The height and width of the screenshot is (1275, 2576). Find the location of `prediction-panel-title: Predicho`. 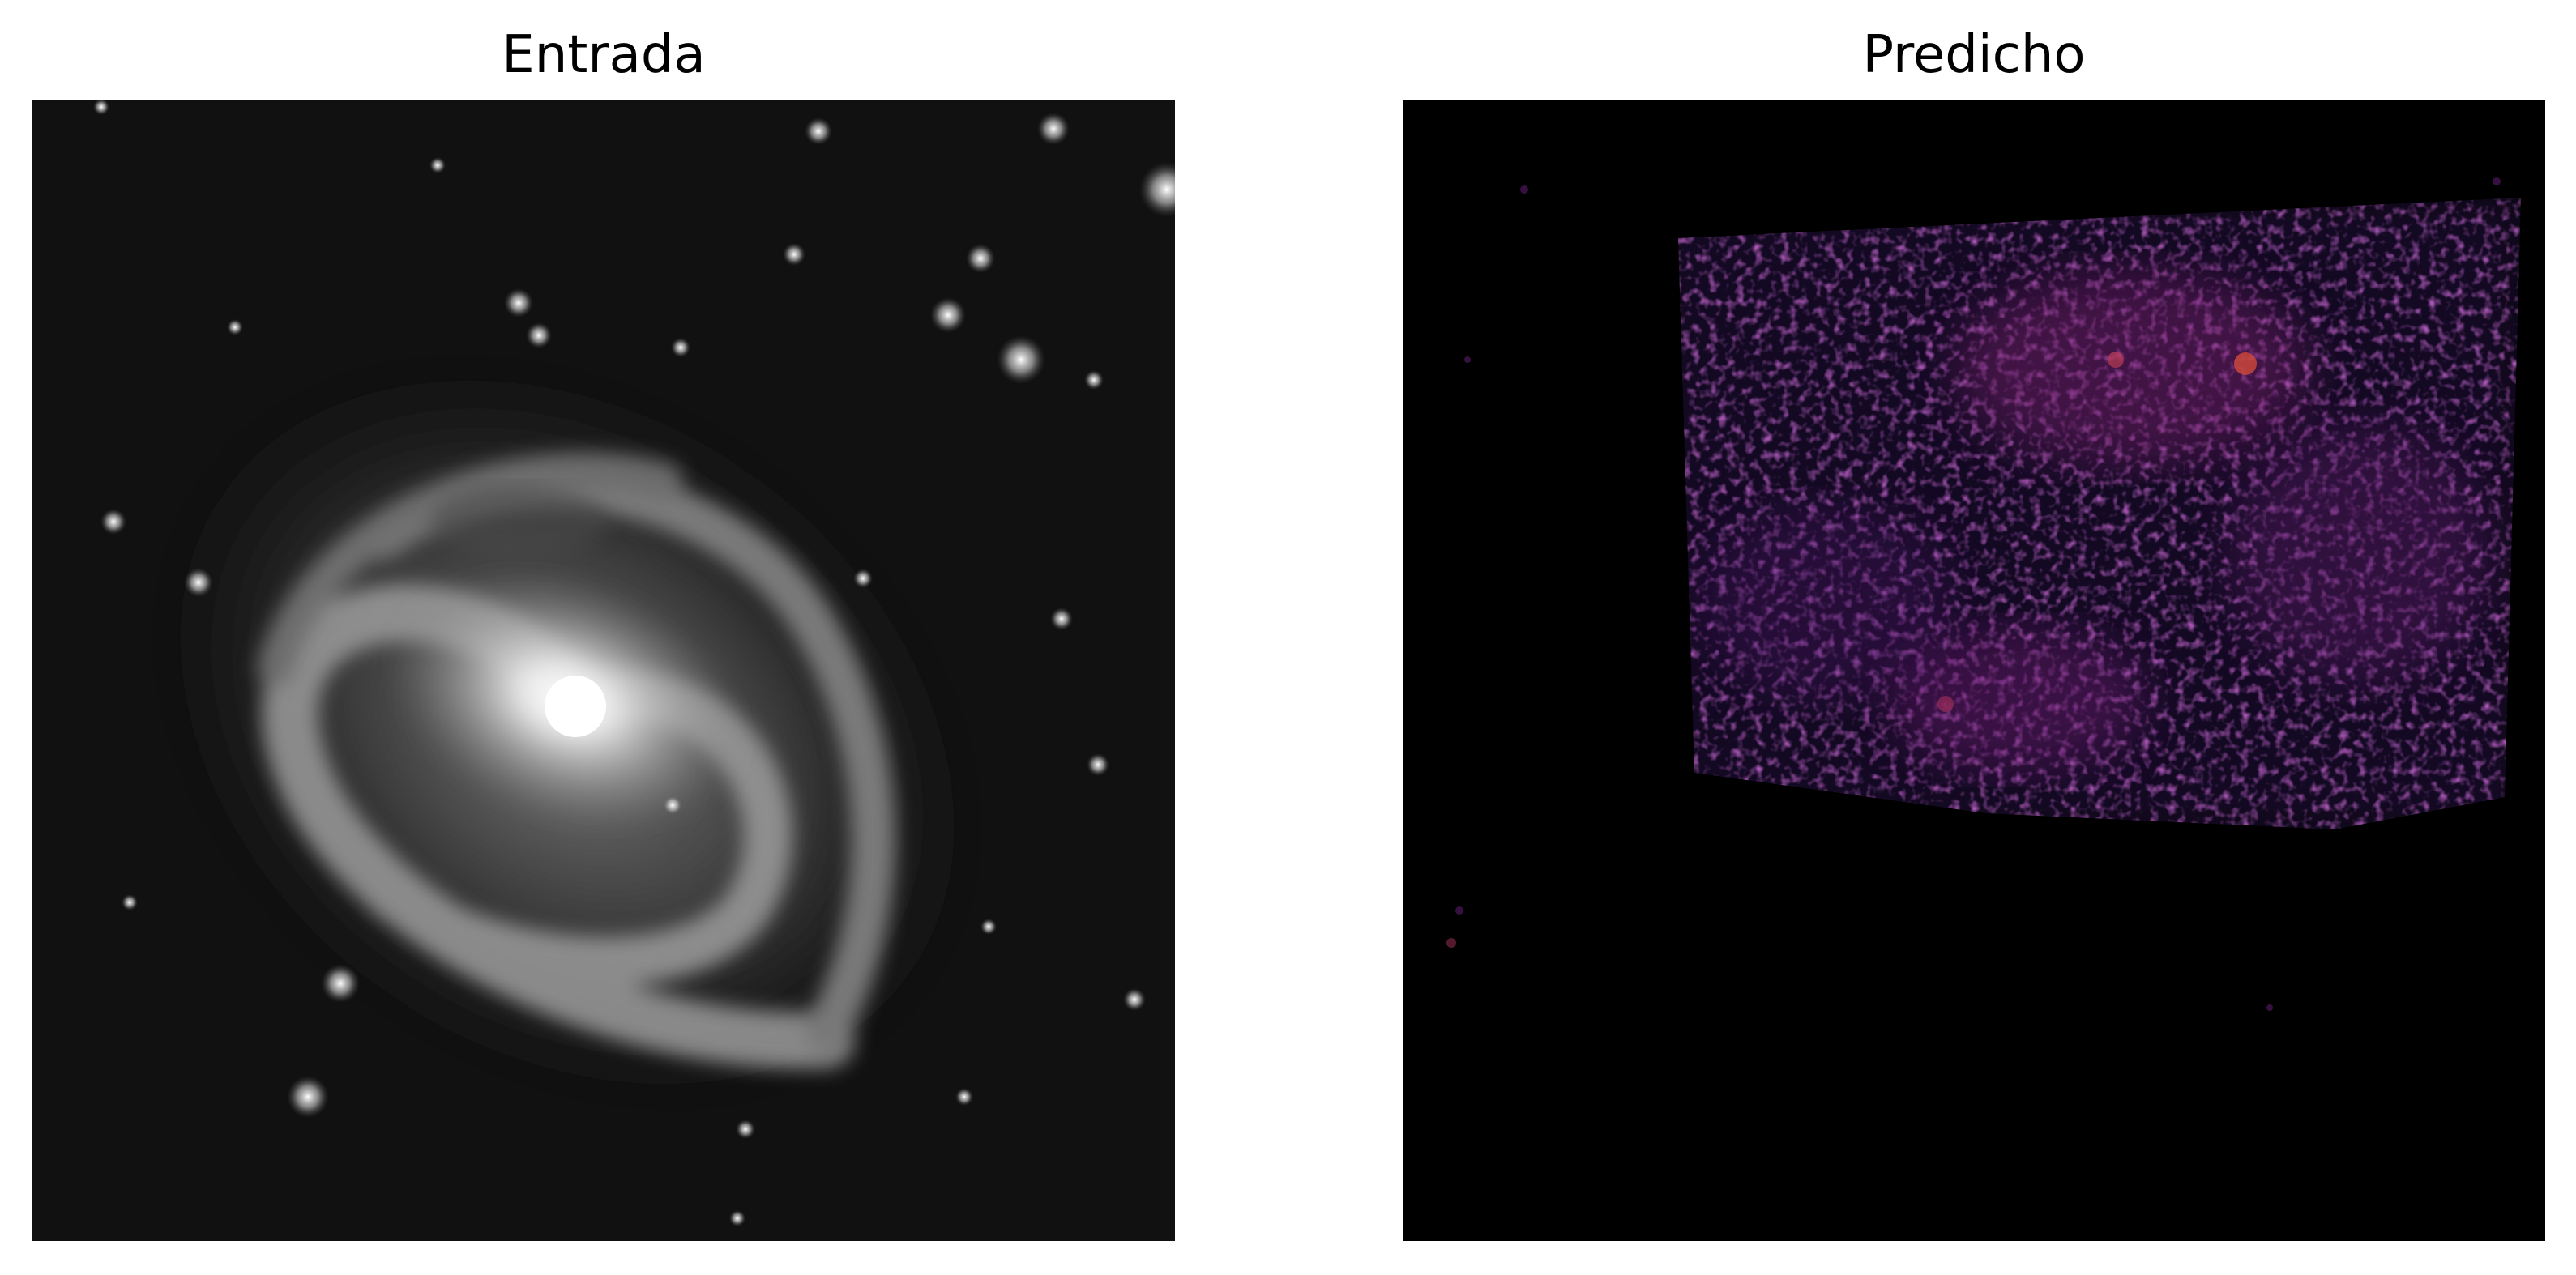

prediction-panel-title: Predicho is located at coordinates (1974, 55).